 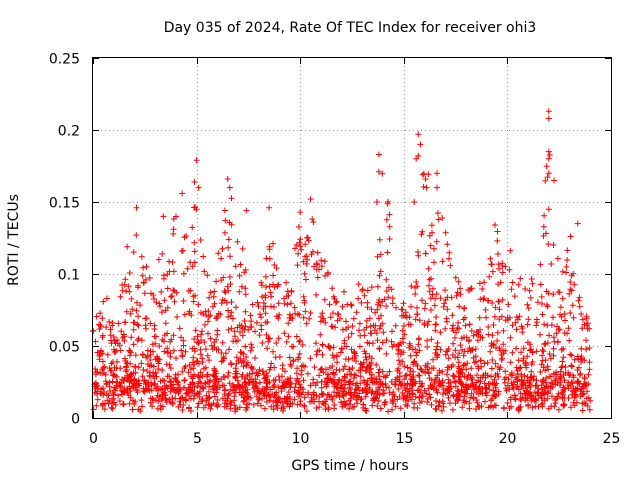 I want to click on x-tick-label: 15, so click(x=405, y=439).